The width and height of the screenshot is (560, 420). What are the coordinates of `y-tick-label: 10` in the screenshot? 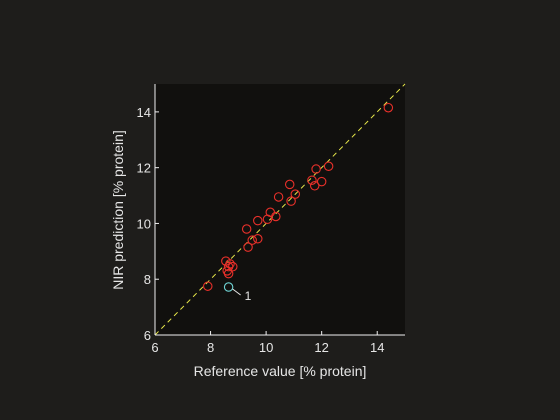 It's located at (144, 223).